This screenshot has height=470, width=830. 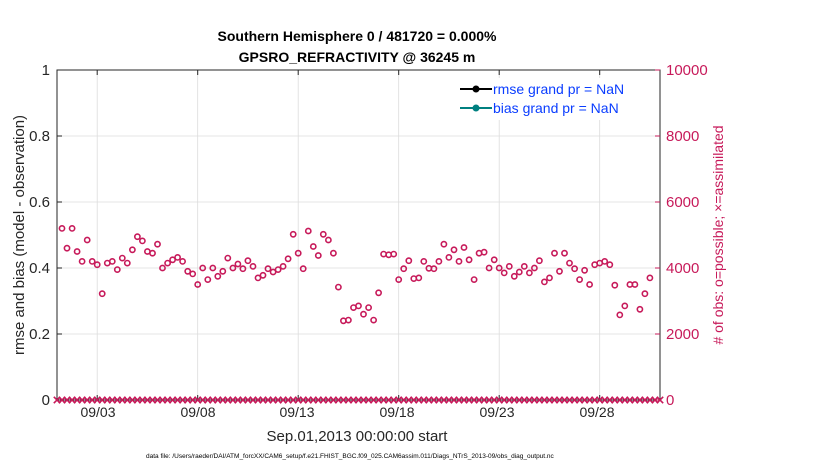 I want to click on legend-rmse-marker, so click(x=476, y=89).